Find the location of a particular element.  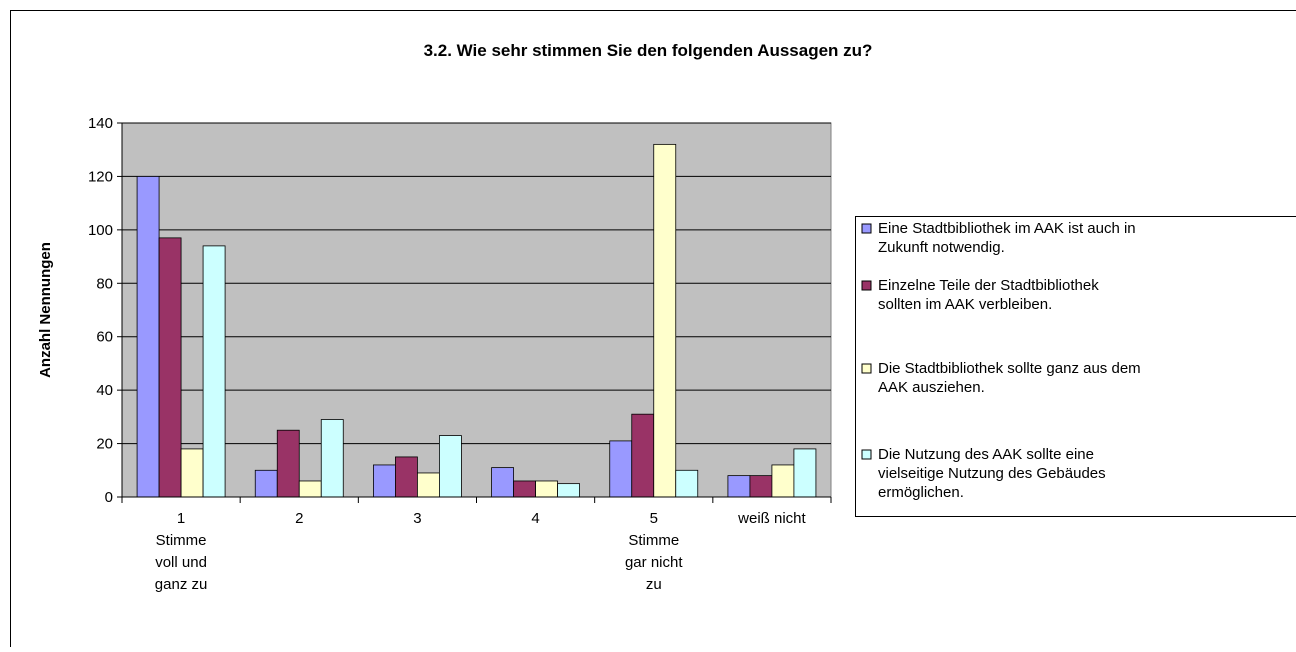

y-tick-label: 40 is located at coordinates (104, 390).